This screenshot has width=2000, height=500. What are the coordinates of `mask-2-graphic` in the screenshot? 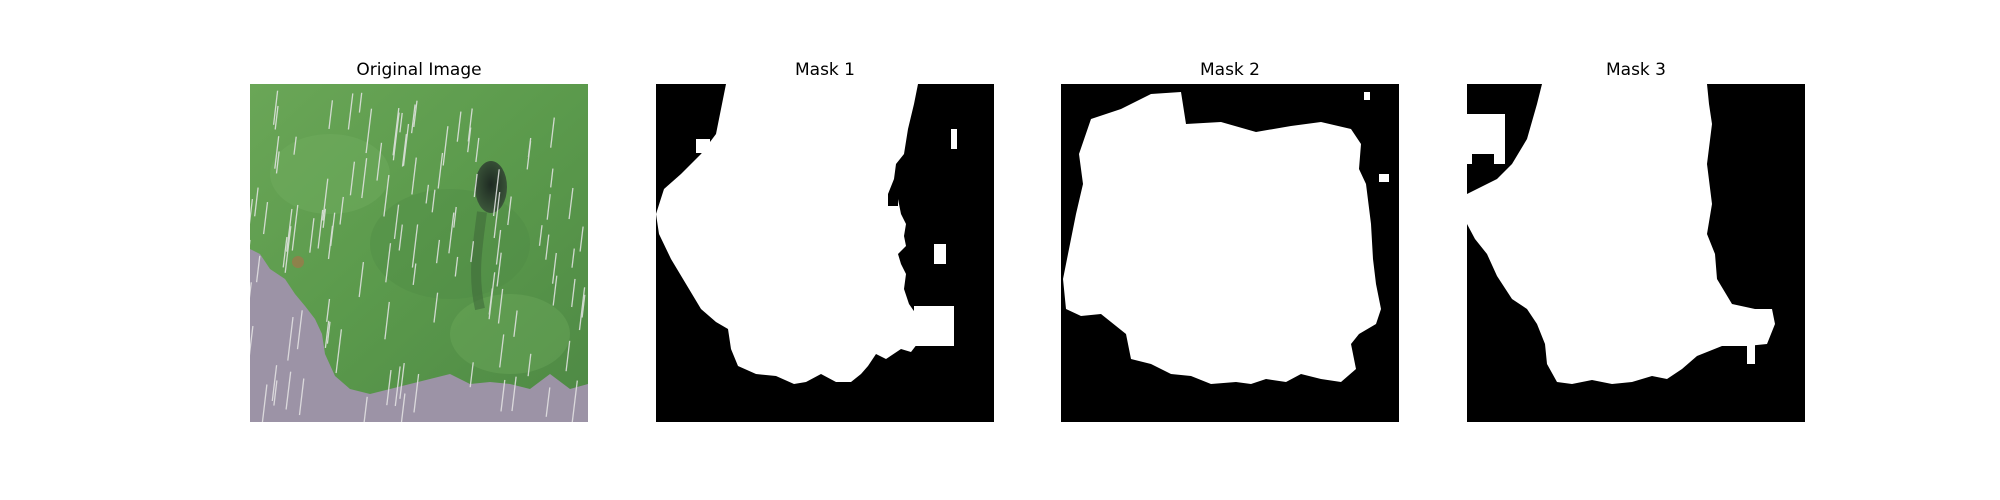 It's located at (1230, 253).